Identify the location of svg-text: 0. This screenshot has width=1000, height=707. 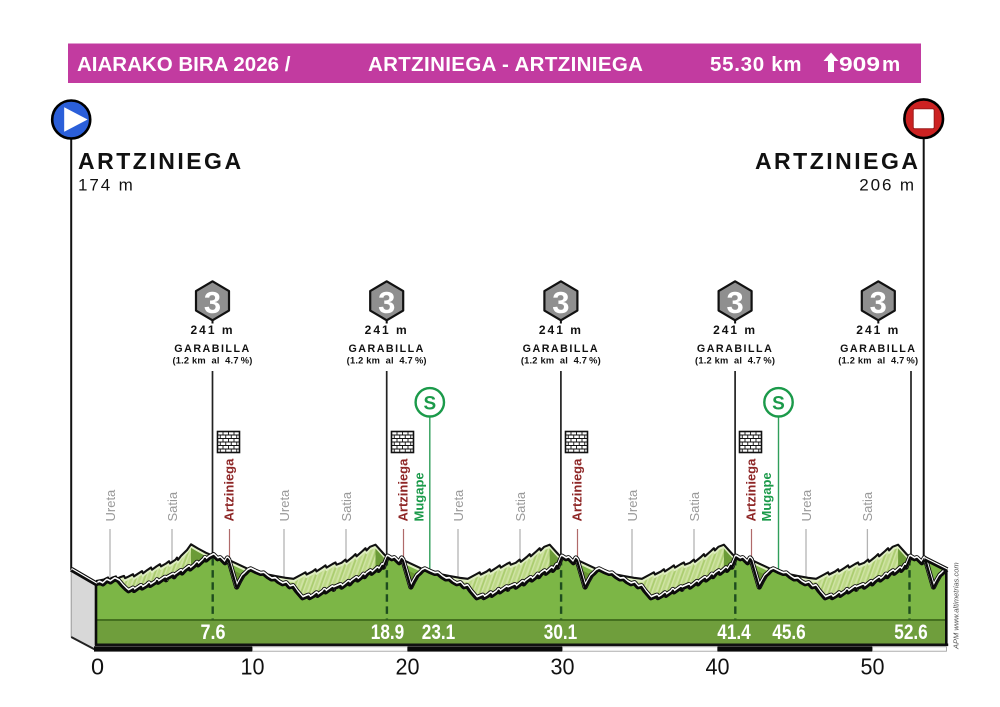
(97, 667).